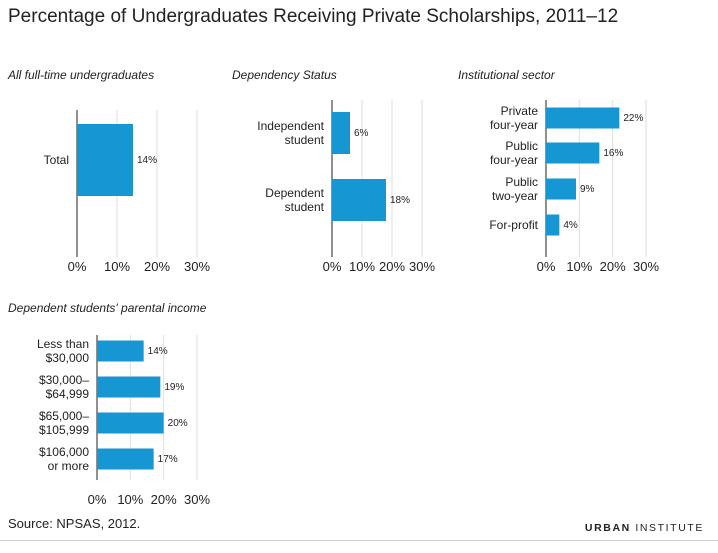  I want to click on brand-rest: INSTITUTE, so click(667, 528).